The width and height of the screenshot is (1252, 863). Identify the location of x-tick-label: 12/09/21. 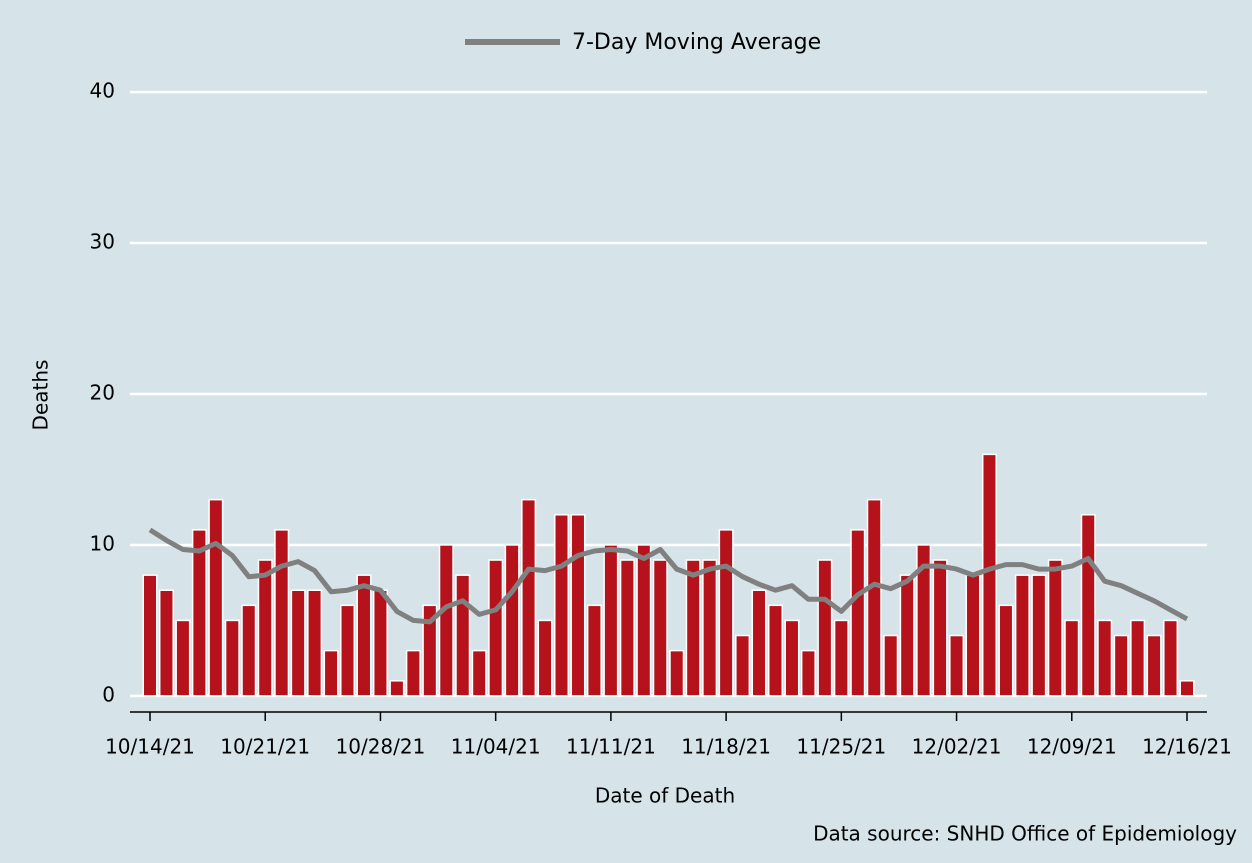
(1072, 747).